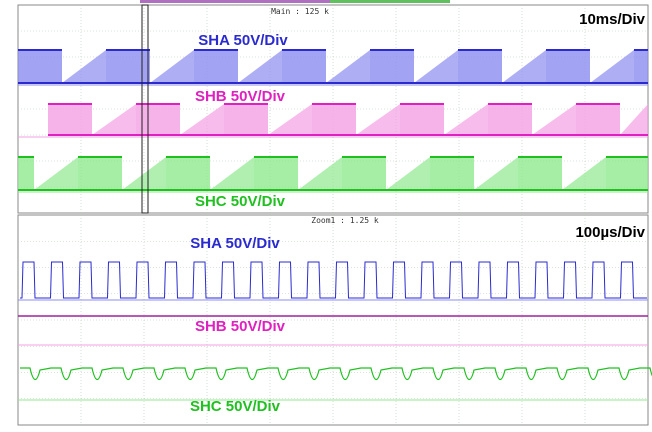 The image size is (652, 432). I want to click on panel-header: Zoom1 : 1.25 k, so click(345, 220).